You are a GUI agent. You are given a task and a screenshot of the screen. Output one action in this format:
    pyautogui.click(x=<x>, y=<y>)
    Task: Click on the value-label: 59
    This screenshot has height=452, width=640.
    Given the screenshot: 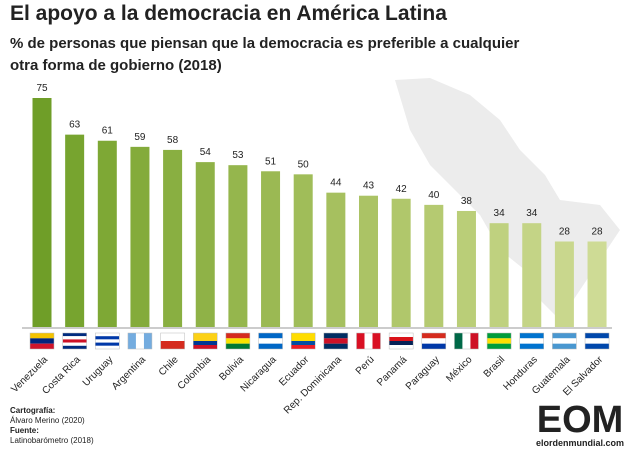 What is the action you would take?
    pyautogui.click(x=140, y=137)
    